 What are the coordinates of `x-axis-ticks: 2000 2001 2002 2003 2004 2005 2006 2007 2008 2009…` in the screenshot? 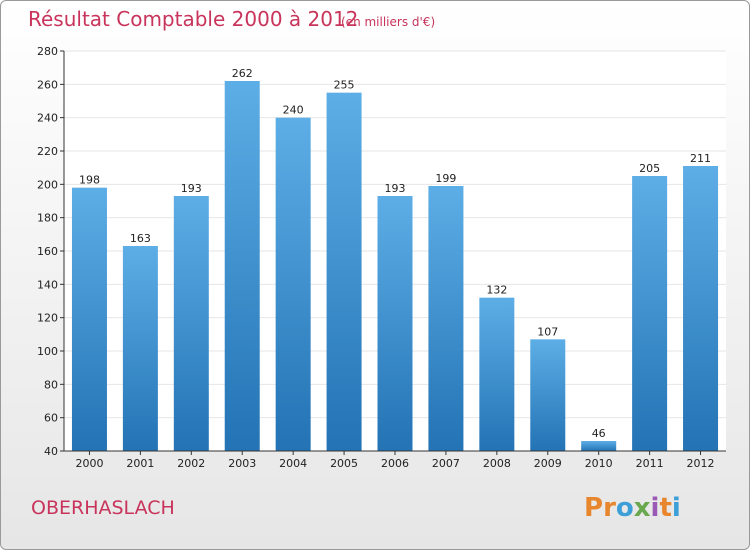 It's located at (395, 460).